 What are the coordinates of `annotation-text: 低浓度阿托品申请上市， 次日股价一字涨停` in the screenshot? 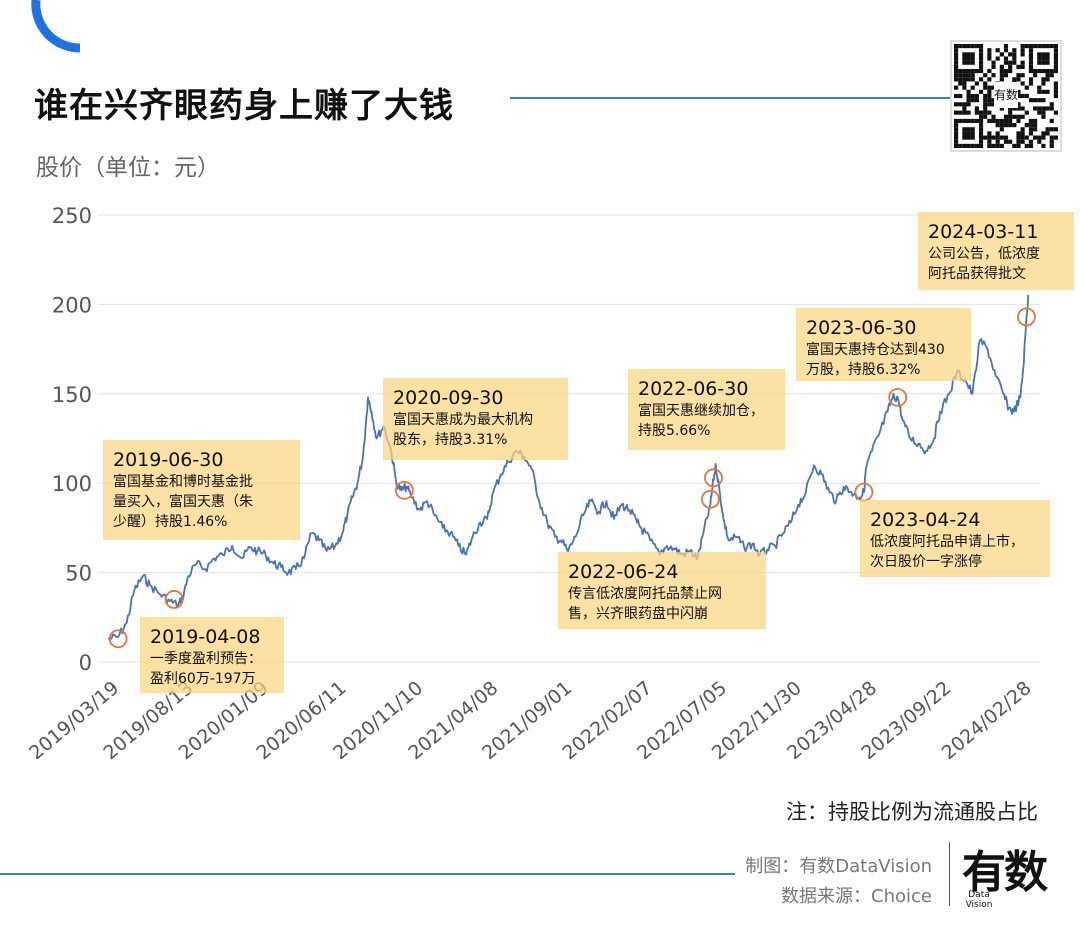 It's located at (947, 552).